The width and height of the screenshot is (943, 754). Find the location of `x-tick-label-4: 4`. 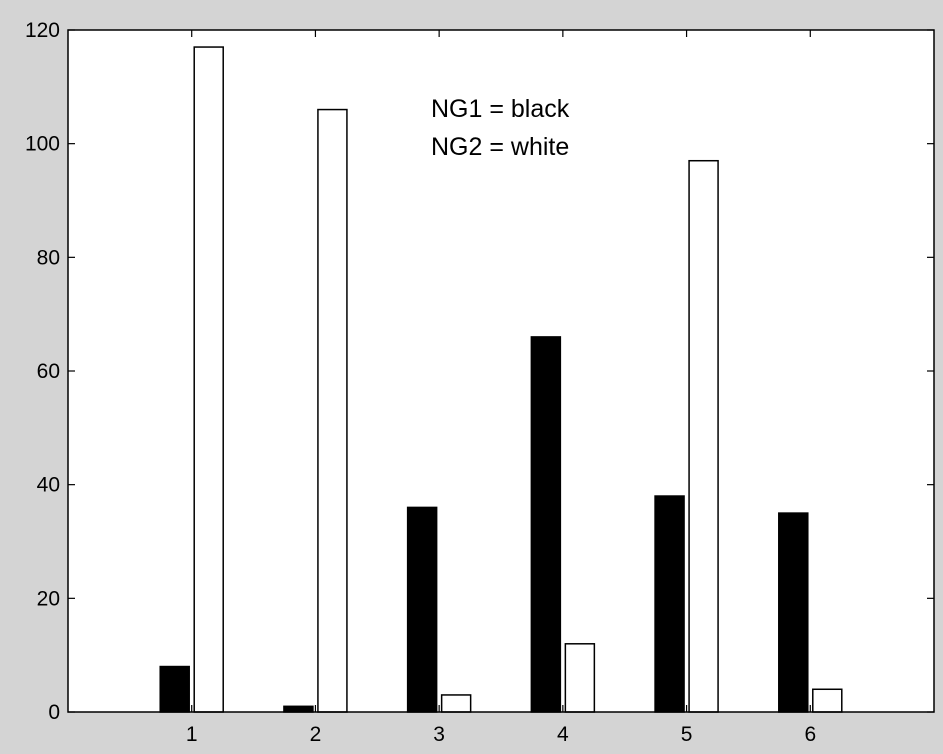

x-tick-label-4: 4 is located at coordinates (563, 734).